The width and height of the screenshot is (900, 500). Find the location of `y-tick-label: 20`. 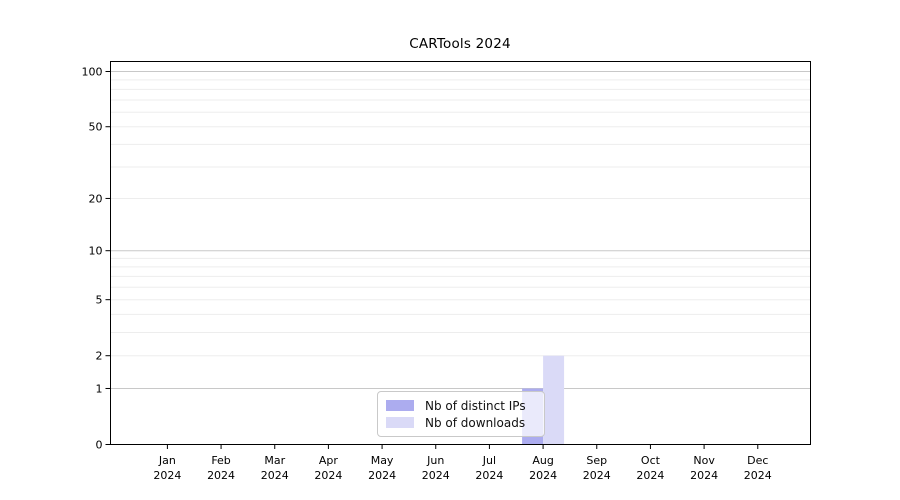

y-tick-label: 20 is located at coordinates (96, 198).